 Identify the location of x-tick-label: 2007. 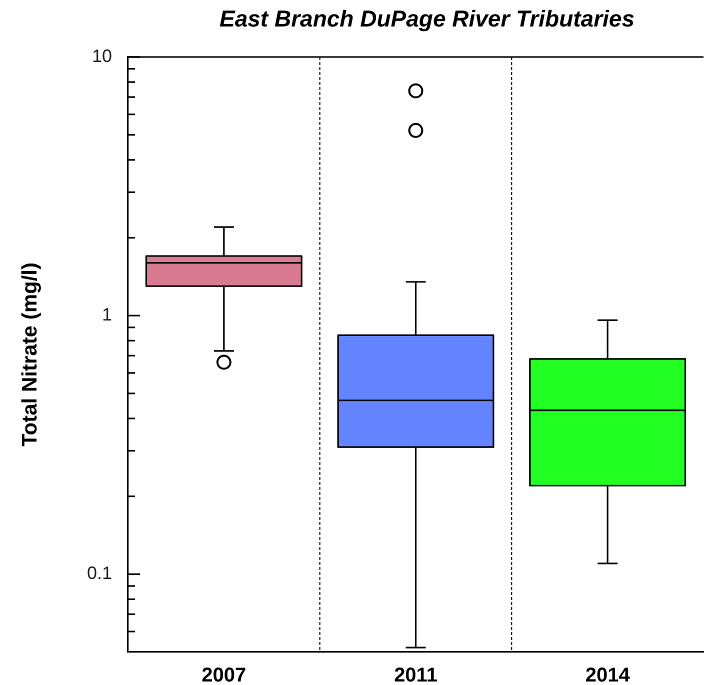
(224, 674).